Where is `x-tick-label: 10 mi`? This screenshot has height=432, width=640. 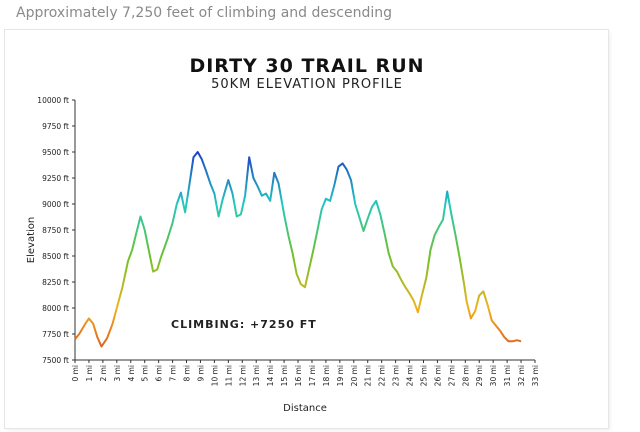 x-tick-label: 10 mi is located at coordinates (214, 375).